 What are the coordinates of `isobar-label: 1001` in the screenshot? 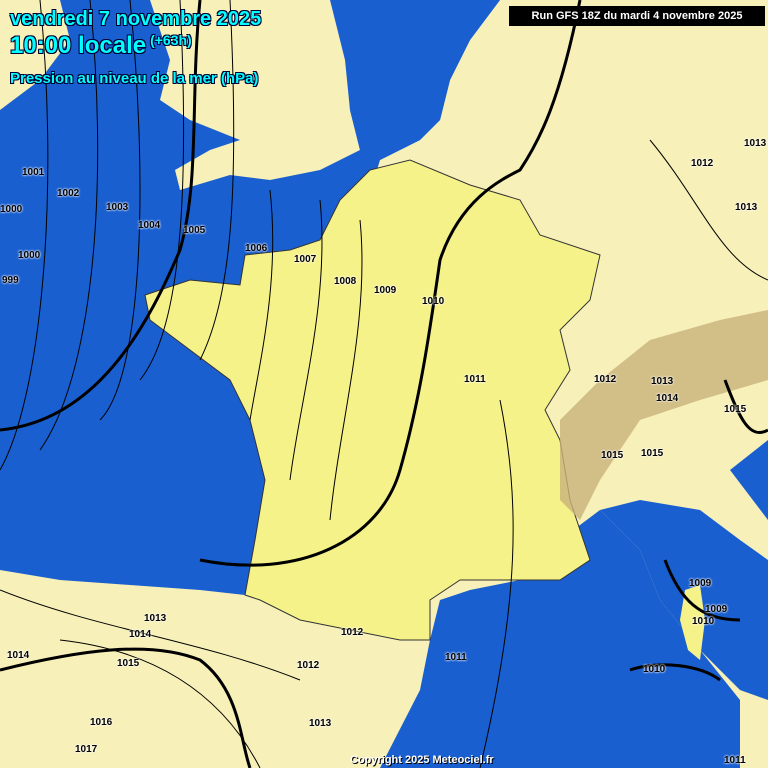 It's located at (33, 172).